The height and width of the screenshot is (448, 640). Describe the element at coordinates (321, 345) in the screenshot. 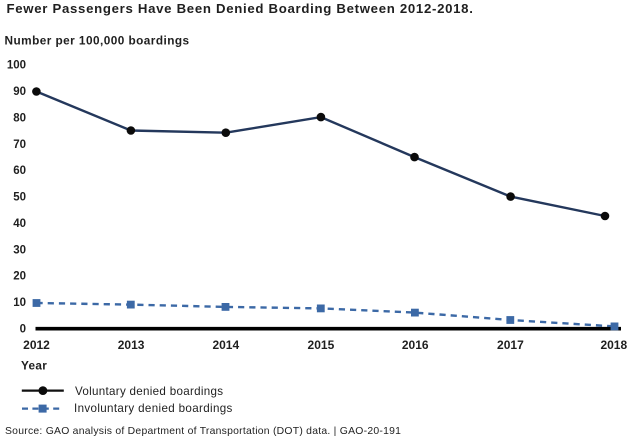

I see `svg-text: 2015` at that location.